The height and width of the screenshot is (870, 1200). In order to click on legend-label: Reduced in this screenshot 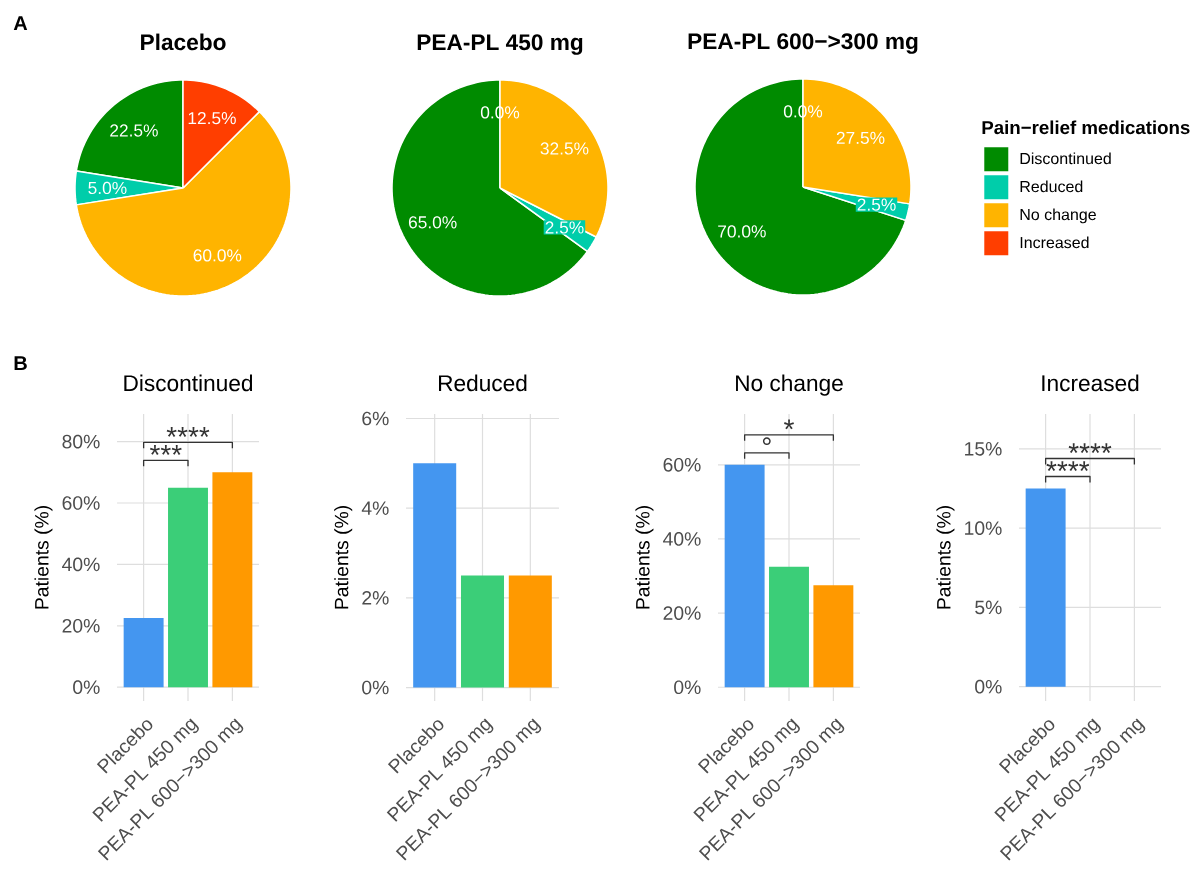, I will do `click(1051, 186)`.